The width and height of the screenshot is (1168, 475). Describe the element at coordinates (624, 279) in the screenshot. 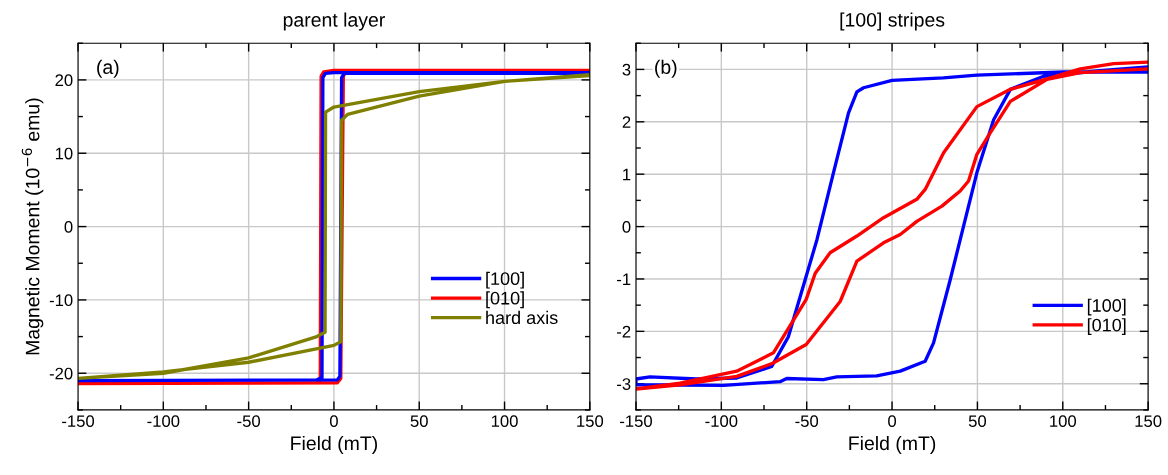

I see `y-tick-label: -1` at that location.